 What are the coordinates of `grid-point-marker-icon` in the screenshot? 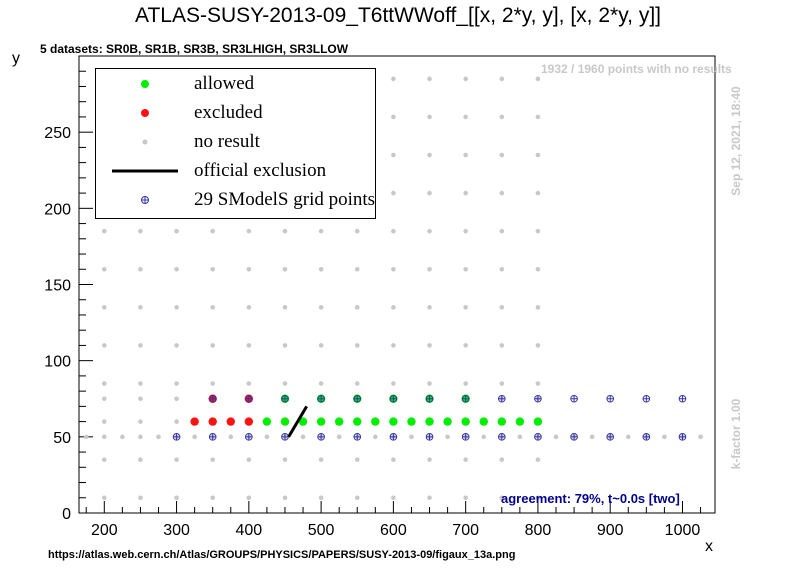 It's located at (145, 200).